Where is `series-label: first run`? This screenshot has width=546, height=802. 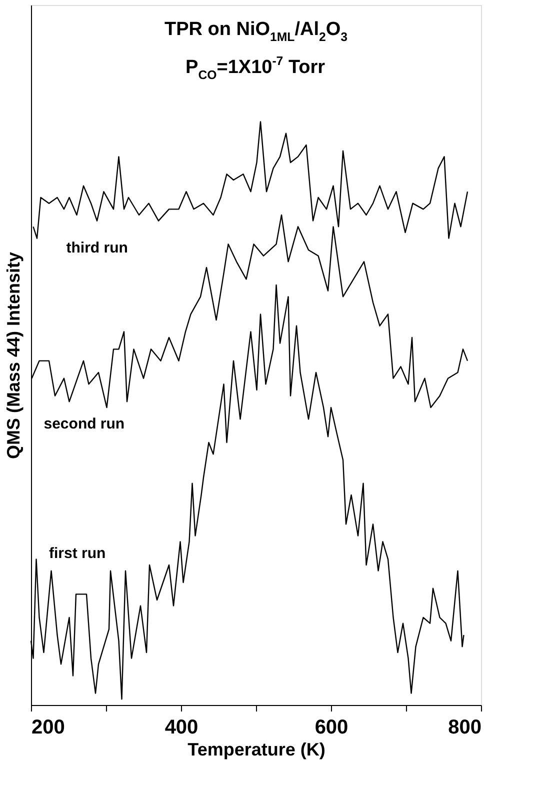 series-label: first run is located at coordinates (77, 553).